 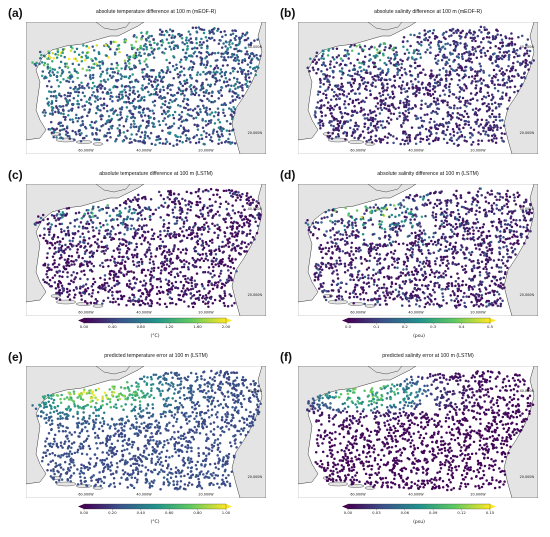 What do you see at coordinates (385, 188) in the screenshot?
I see `land-north` at bounding box center [385, 188].